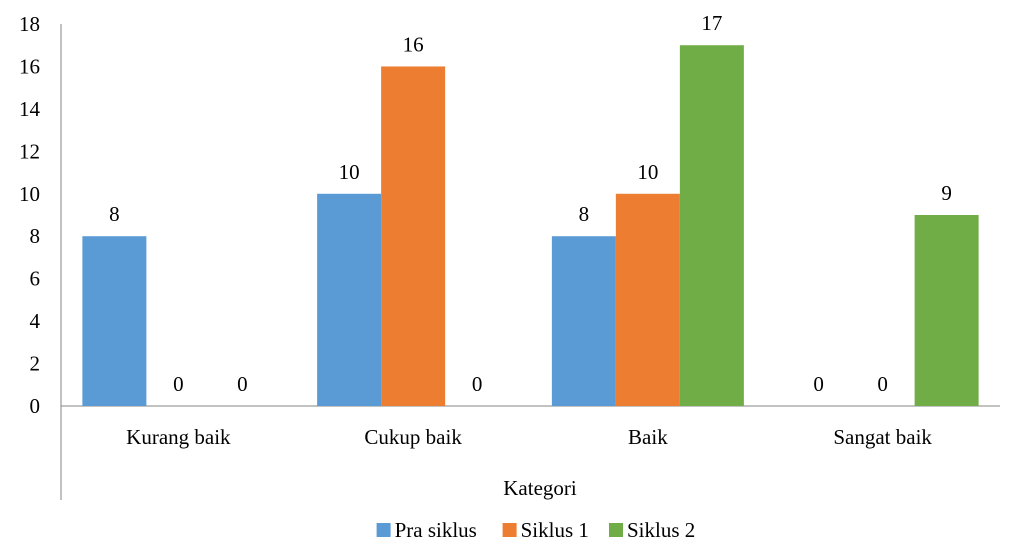 The image size is (1009, 548). I want to click on data-label: 9, so click(946, 193).